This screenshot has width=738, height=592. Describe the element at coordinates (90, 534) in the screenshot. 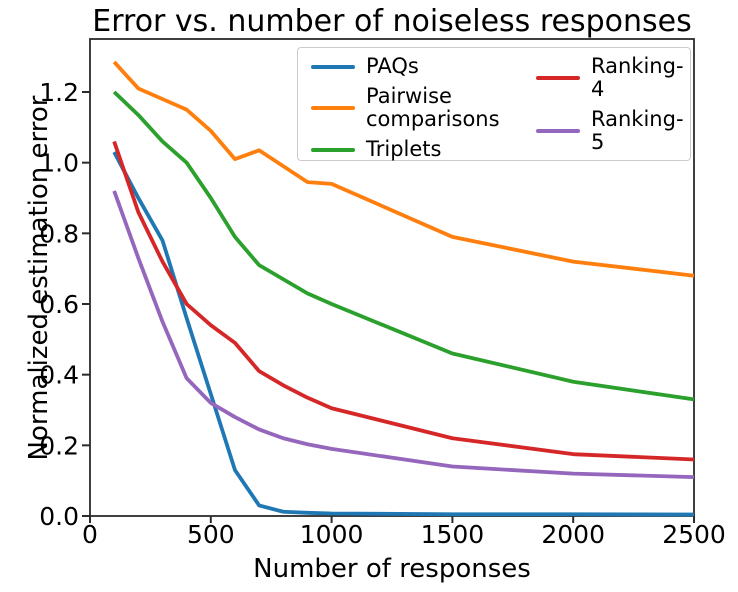

I see `x-tick-label: 0` at that location.